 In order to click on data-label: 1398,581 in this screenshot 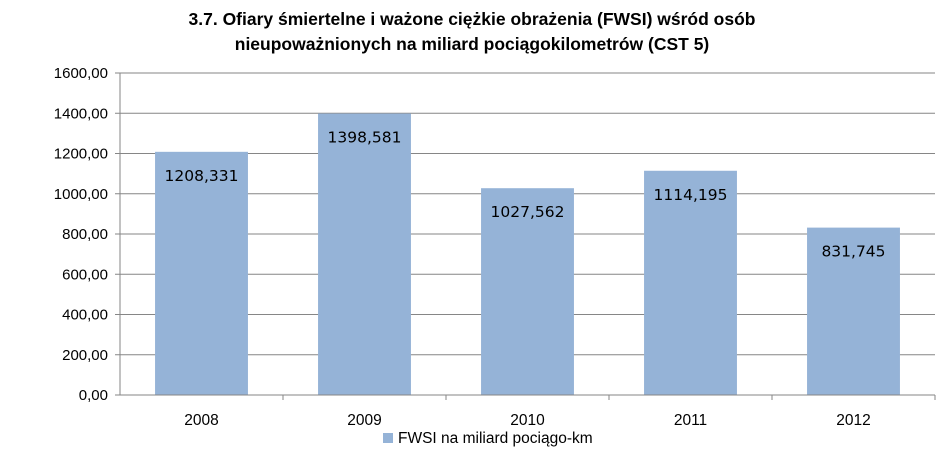, I will do `click(365, 138)`.